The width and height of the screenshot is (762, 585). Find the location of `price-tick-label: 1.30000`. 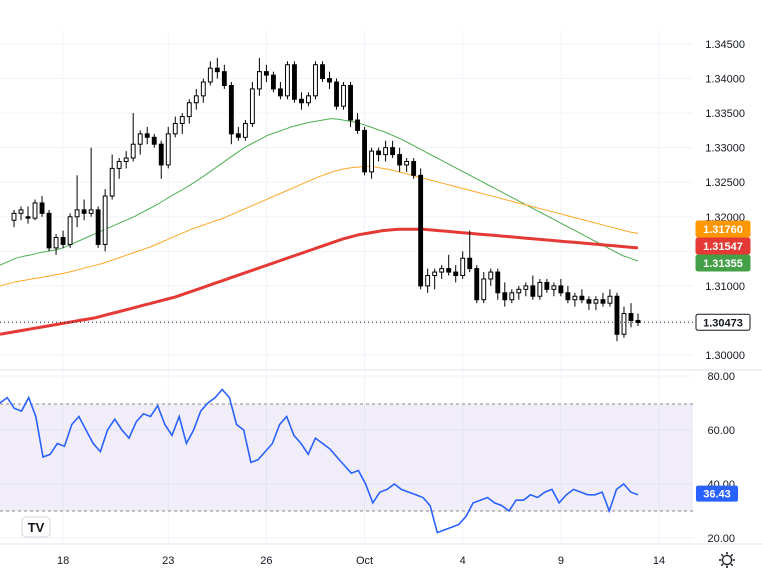

price-tick-label: 1.30000 is located at coordinates (725, 356).